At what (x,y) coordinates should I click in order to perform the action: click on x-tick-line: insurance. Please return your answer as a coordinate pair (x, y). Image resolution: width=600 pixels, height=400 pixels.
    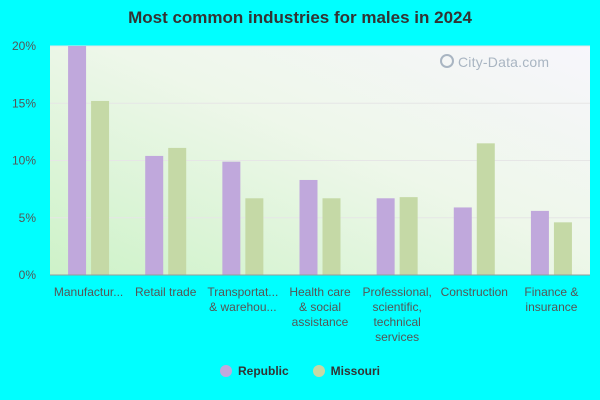
    Looking at the image, I should click on (551, 307).